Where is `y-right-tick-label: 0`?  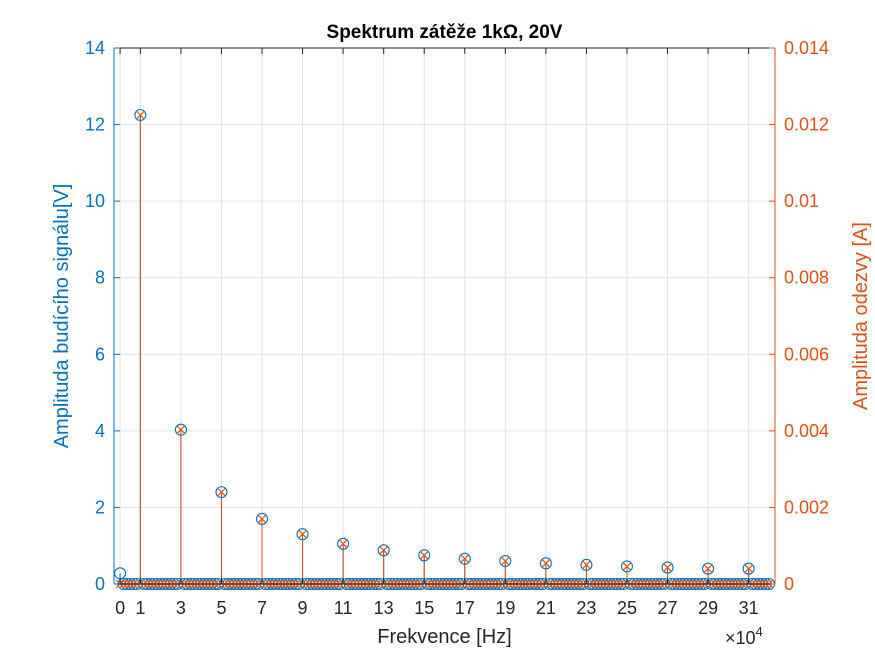
y-right-tick-label: 0 is located at coordinates (789, 584).